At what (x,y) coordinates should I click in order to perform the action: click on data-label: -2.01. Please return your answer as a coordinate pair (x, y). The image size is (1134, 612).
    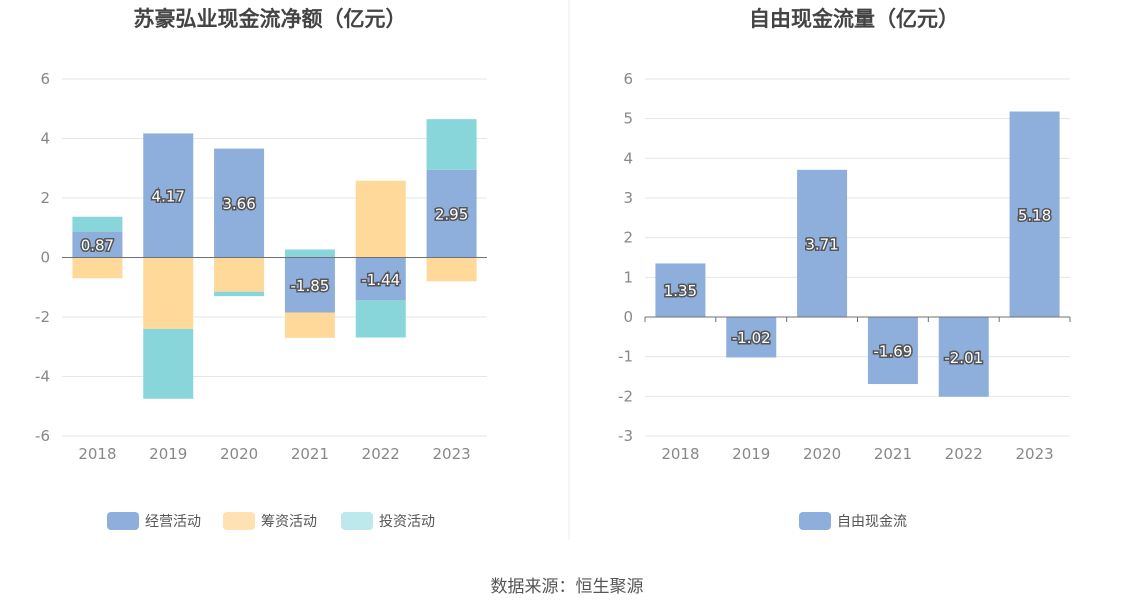
    Looking at the image, I should click on (963, 358).